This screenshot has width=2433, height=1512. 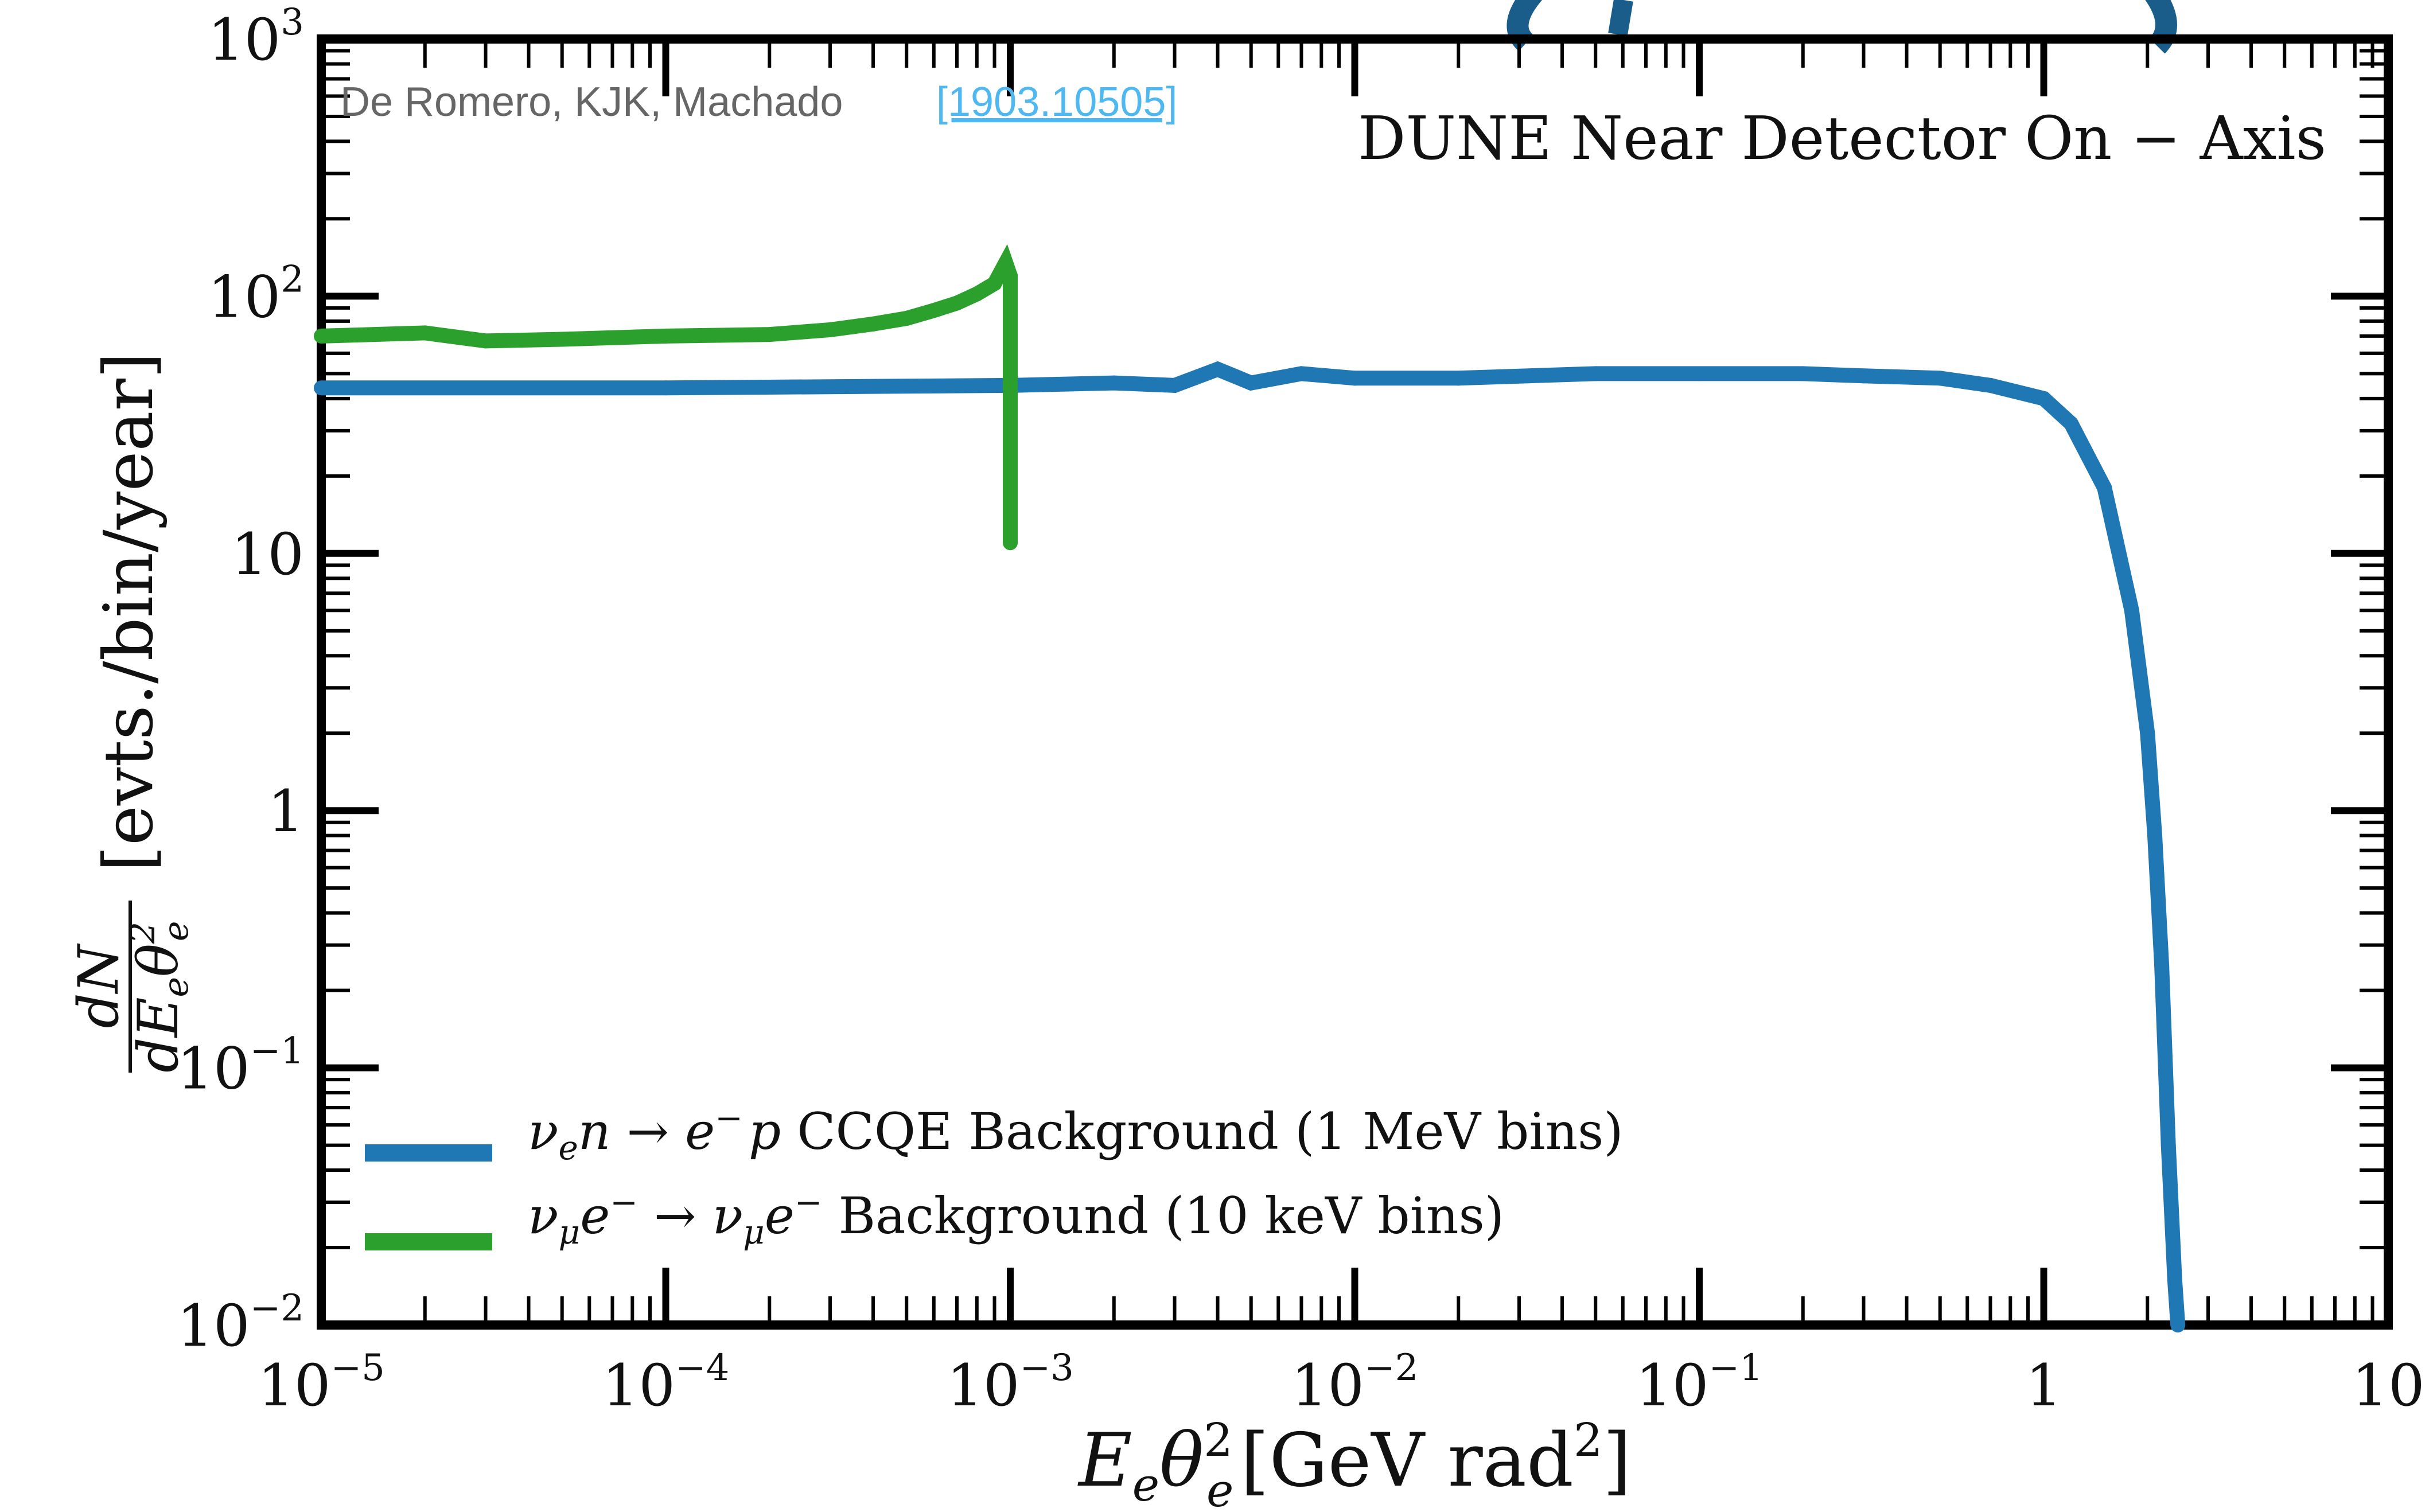 I want to click on detector-annotation: DUNE Near Detector On − Axis, so click(x=1842, y=138).